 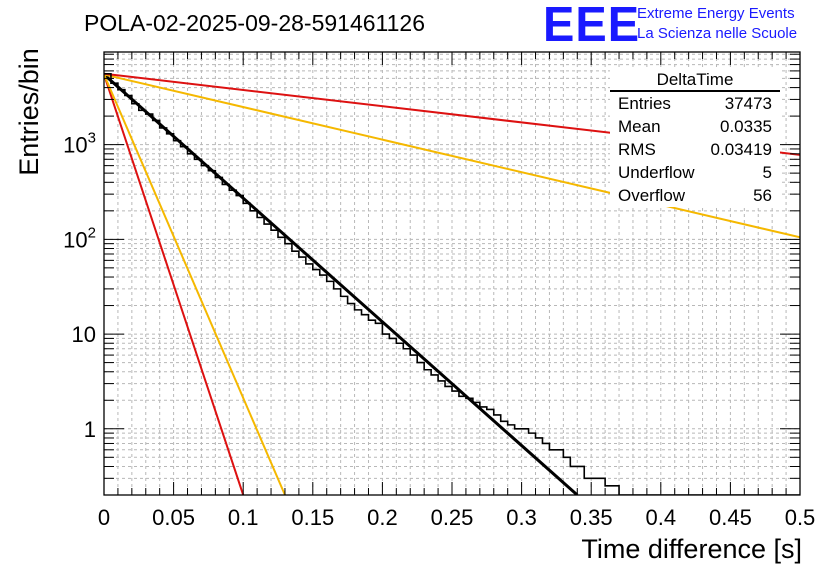 I want to click on x-tick-label: 0.15, so click(x=312, y=517).